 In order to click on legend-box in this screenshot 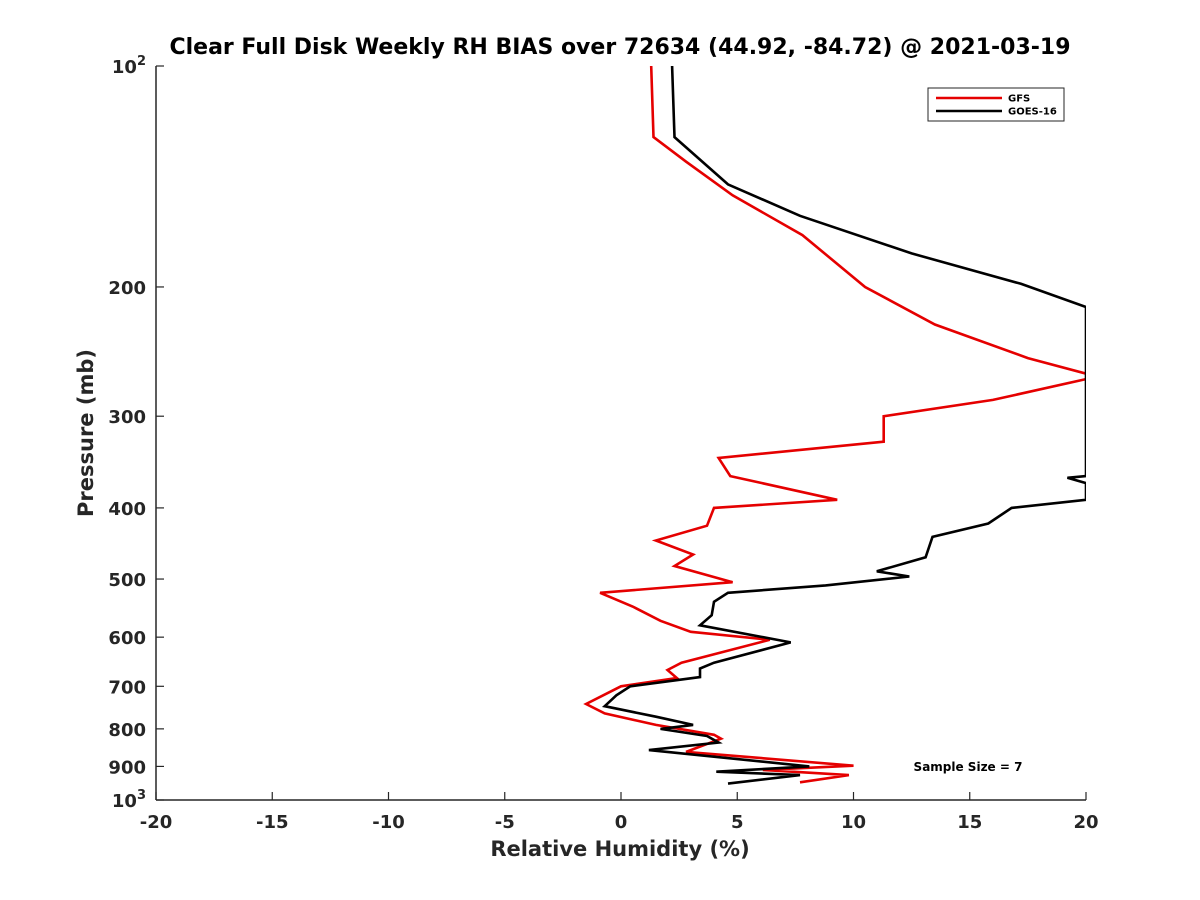, I will do `click(996, 104)`.